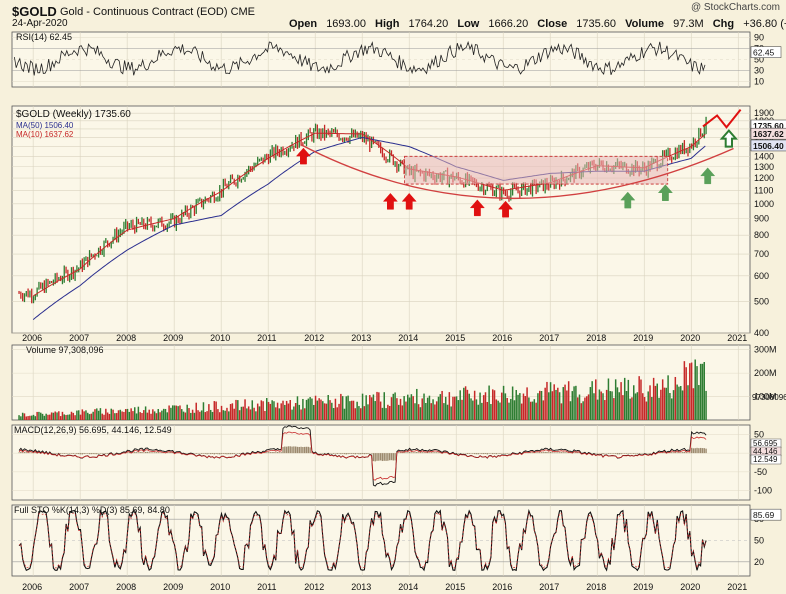 The height and width of the screenshot is (594, 786). I want to click on volume-tick-label: 200M, so click(765, 373).